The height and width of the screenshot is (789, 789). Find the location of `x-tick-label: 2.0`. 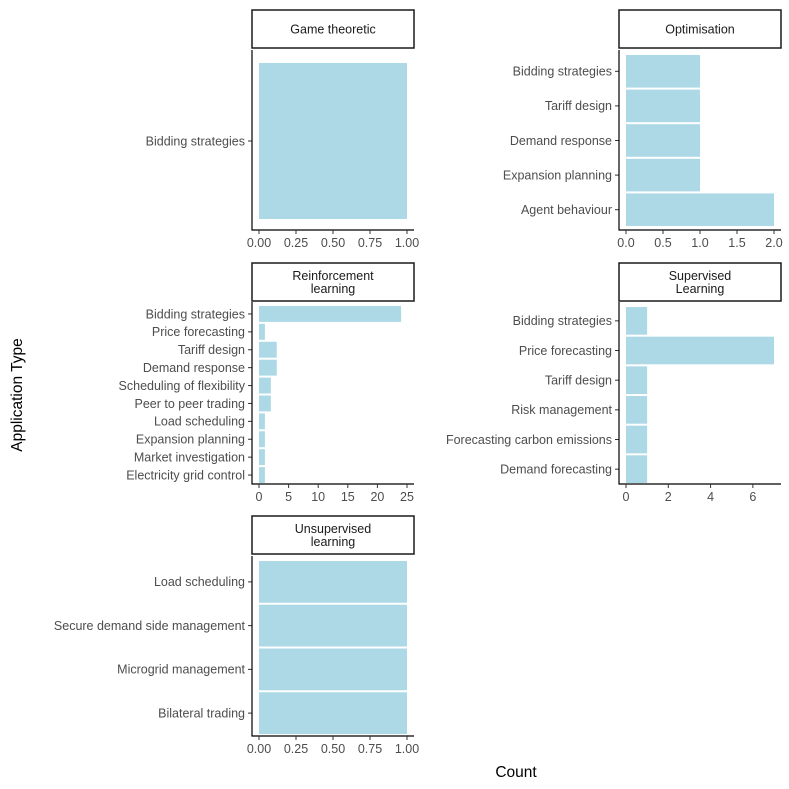

x-tick-label: 2.0 is located at coordinates (773, 243).